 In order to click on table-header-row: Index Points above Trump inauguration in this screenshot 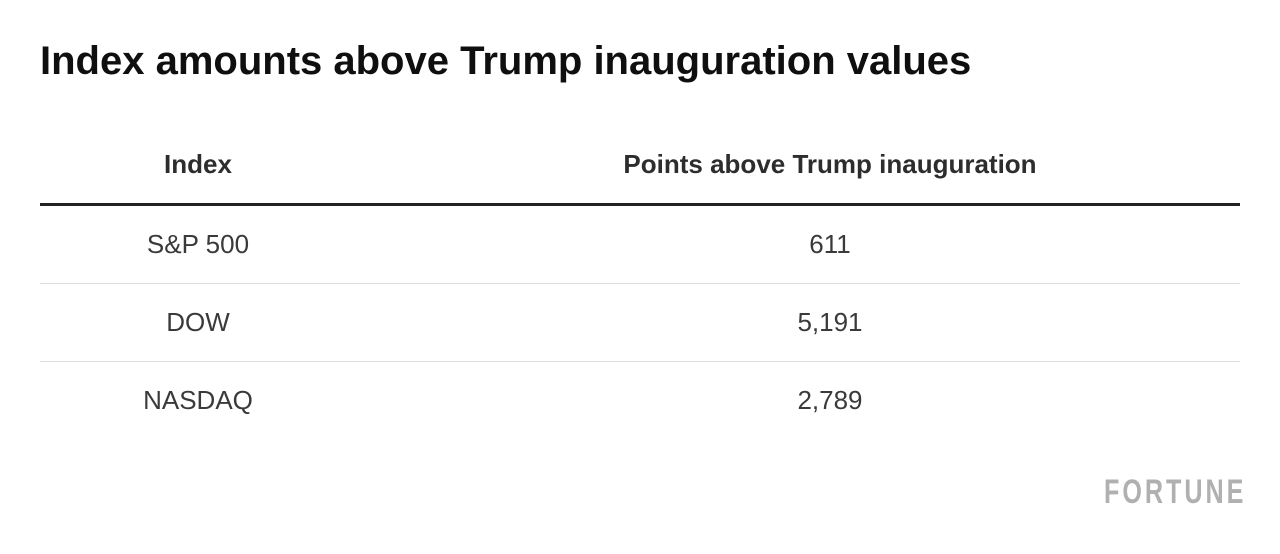, I will do `click(640, 165)`.